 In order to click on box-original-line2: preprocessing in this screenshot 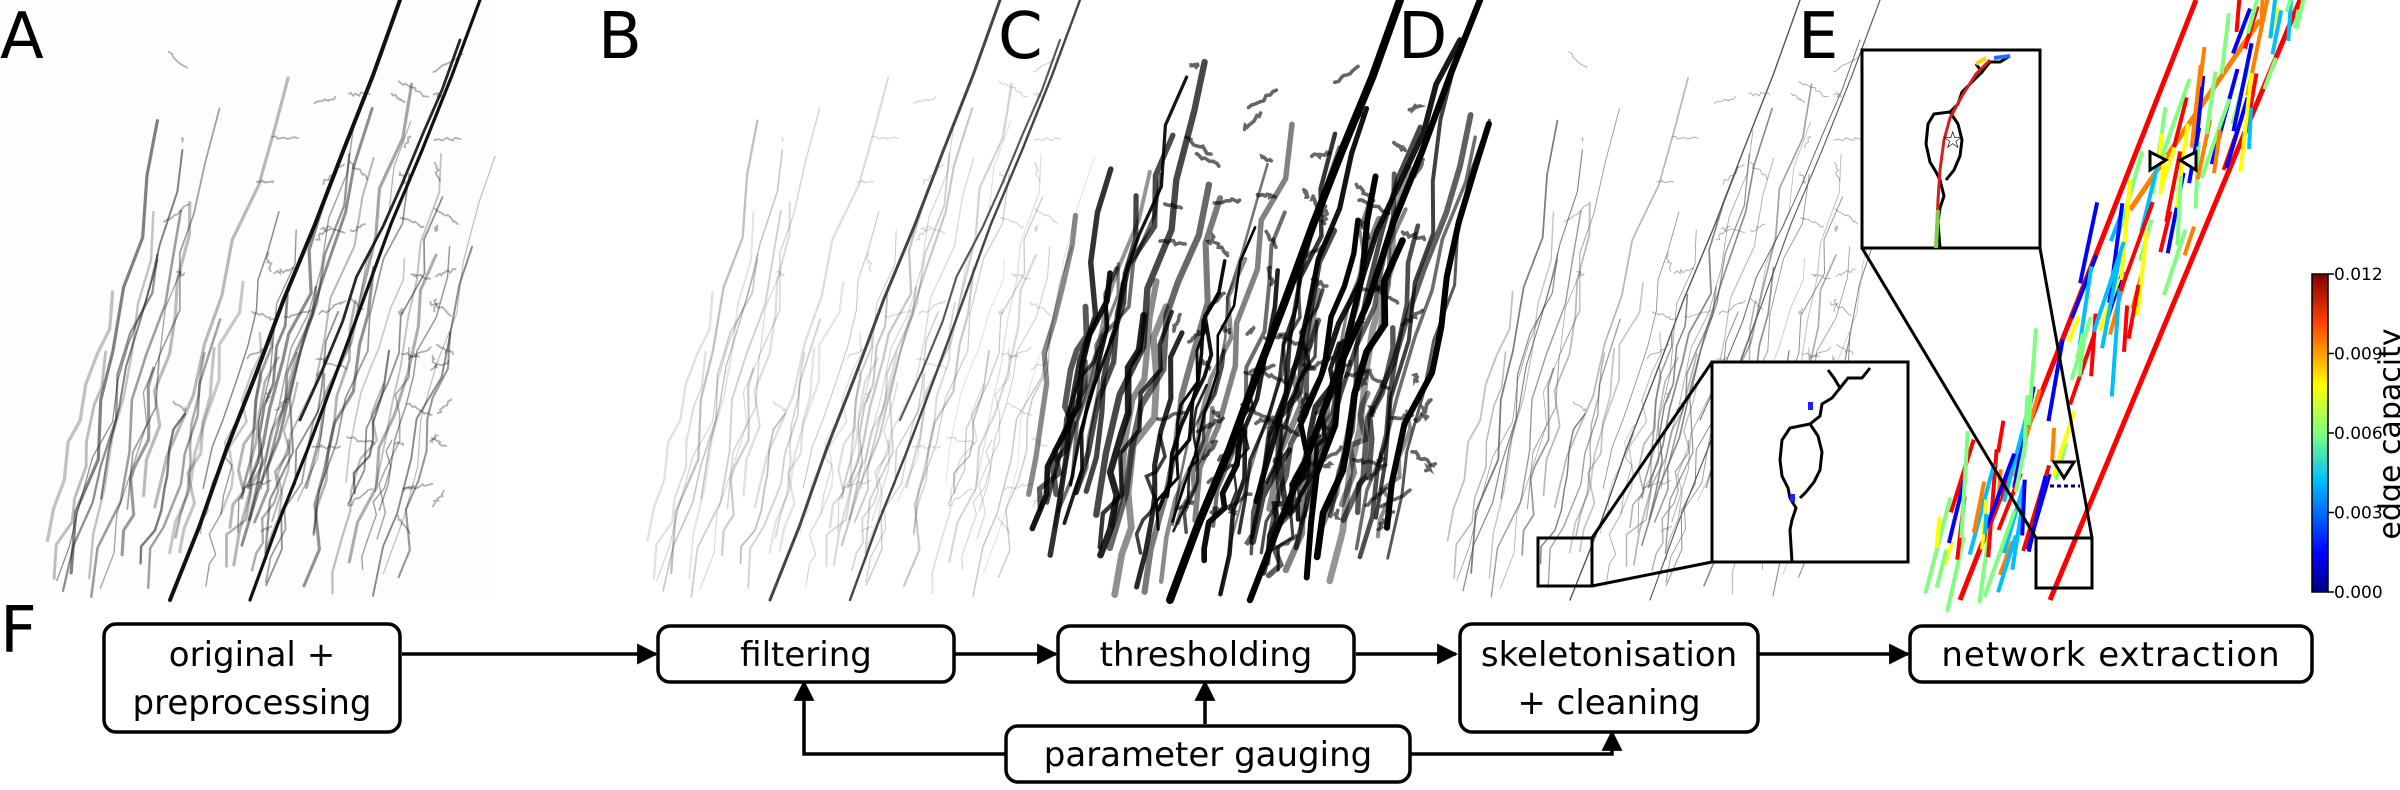, I will do `click(252, 703)`.